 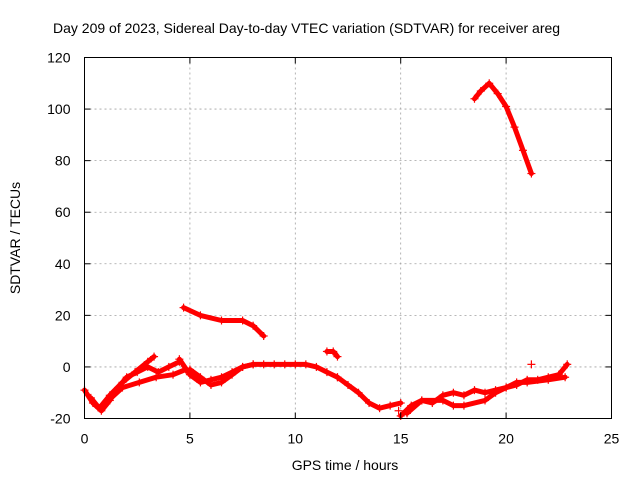 What do you see at coordinates (60, 419) in the screenshot?
I see `y-tick-label: -20` at bounding box center [60, 419].